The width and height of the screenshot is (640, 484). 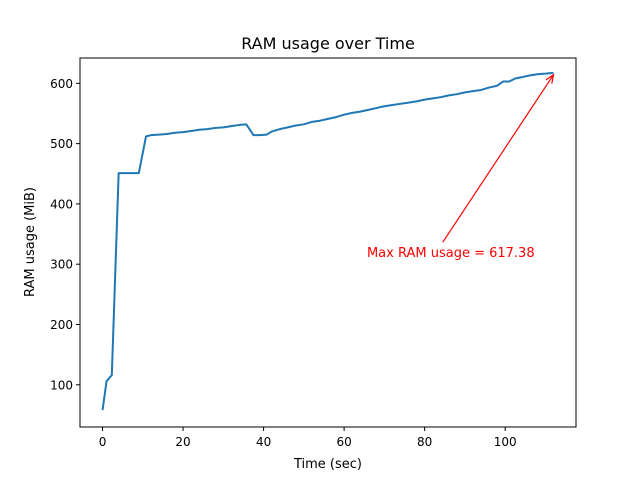 What do you see at coordinates (61, 144) in the screenshot?
I see `y-tick-label: 500` at bounding box center [61, 144].